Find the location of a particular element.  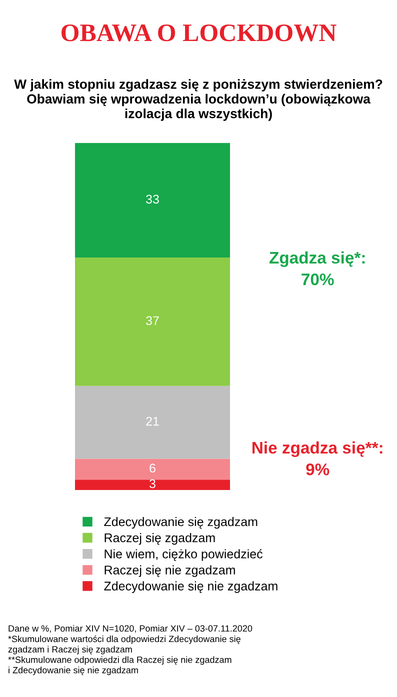

text: Nie zgadza się**: 9% is located at coordinates (317, 458).